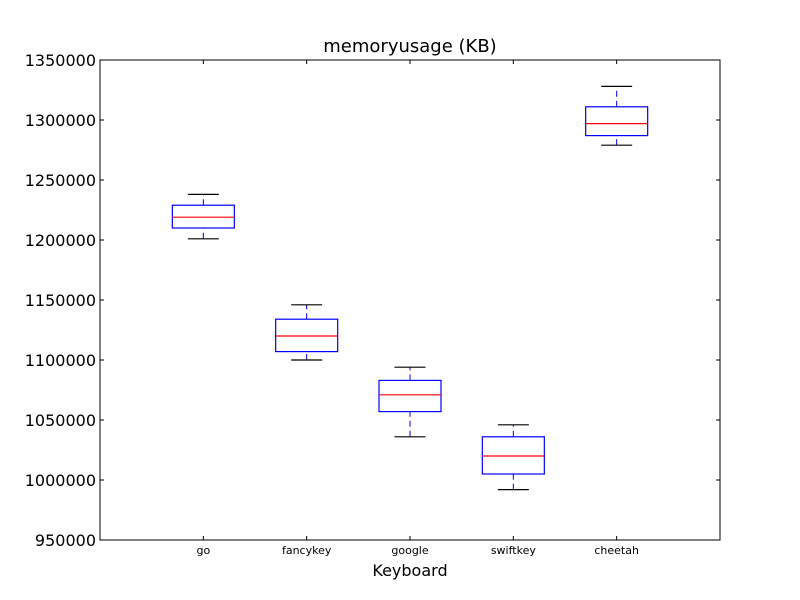 Image resolution: width=800 pixels, height=600 pixels. What do you see at coordinates (60, 360) in the screenshot?
I see `y-tick-label: 1100000` at bounding box center [60, 360].